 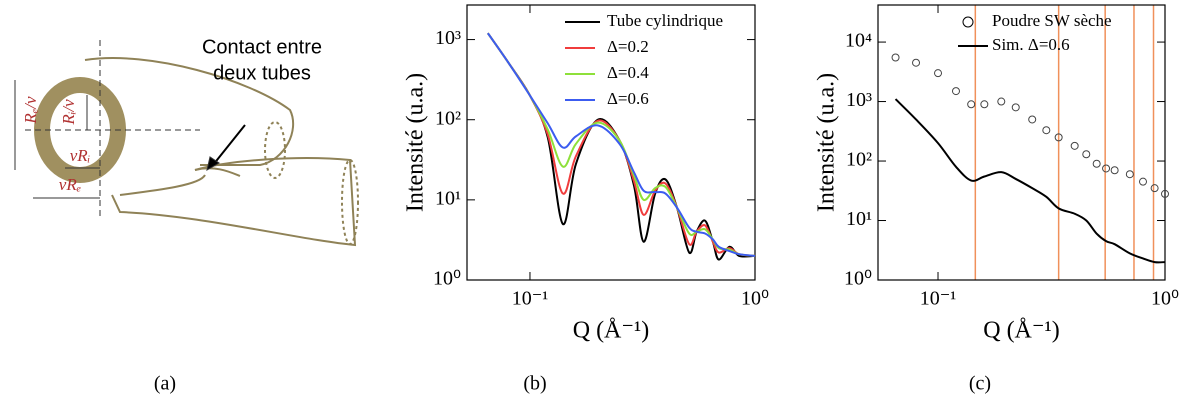 What do you see at coordinates (165, 384) in the screenshot?
I see `caption: (a)` at bounding box center [165, 384].